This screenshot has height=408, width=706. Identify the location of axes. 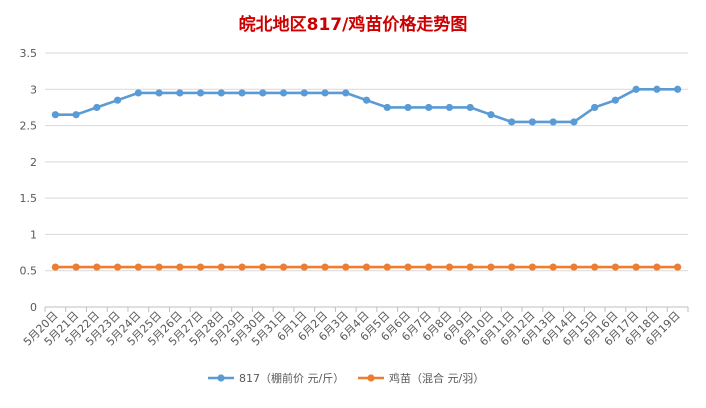
(366, 309).